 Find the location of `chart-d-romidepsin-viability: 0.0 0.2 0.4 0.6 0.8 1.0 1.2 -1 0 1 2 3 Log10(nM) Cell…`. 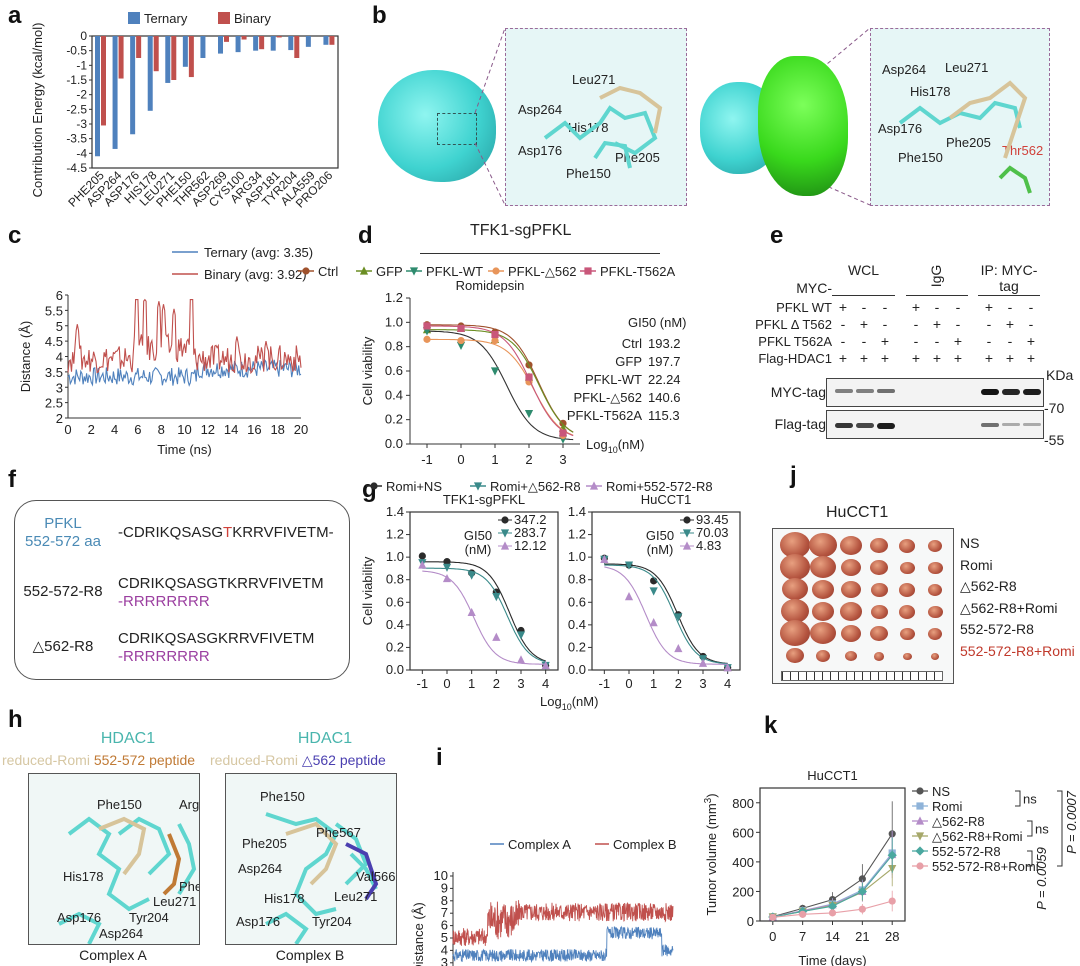

chart-d-romidepsin-viability: 0.0 0.2 0.4 0.6 0.8 1.0 1.2 -1 0 1 2 3 Log10(nM) Cell… is located at coordinates (492, 365).